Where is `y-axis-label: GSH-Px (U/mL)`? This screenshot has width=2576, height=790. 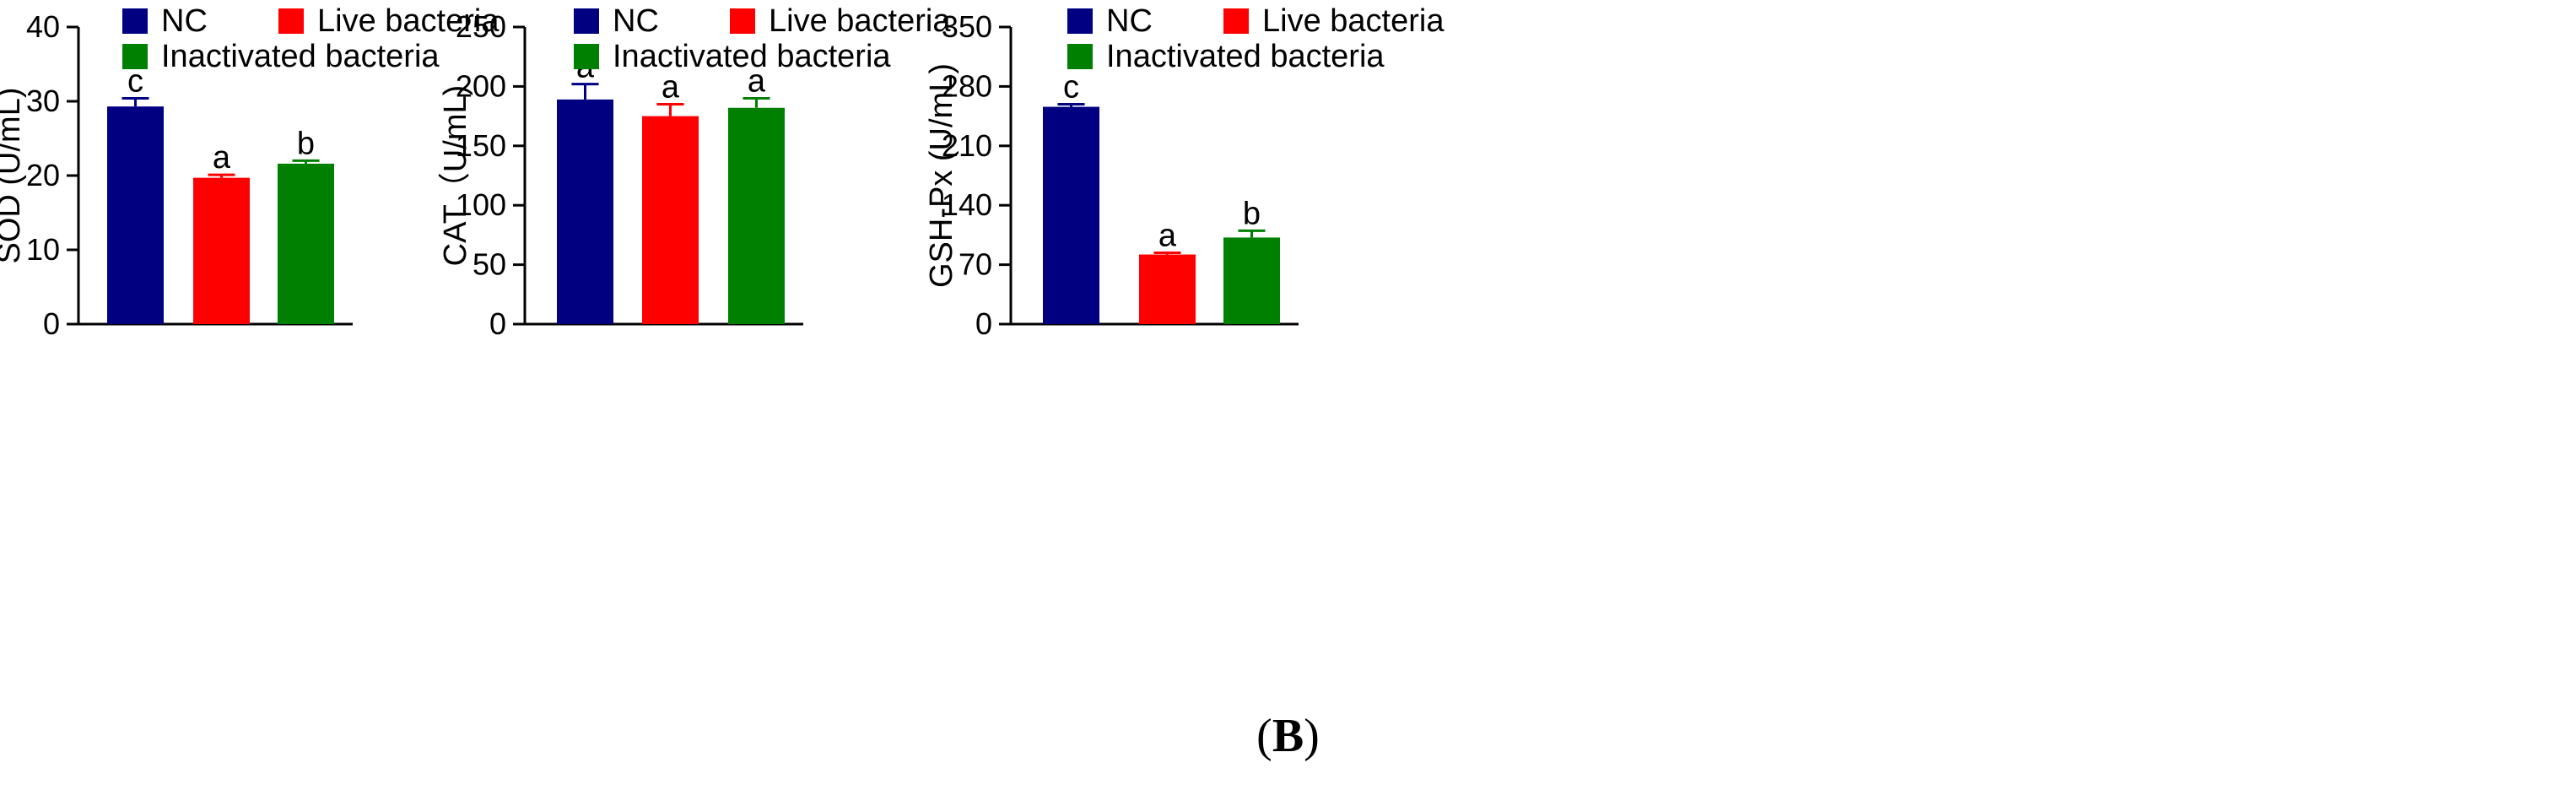
y-axis-label: GSH-Px (U/mL) is located at coordinates (941, 176).